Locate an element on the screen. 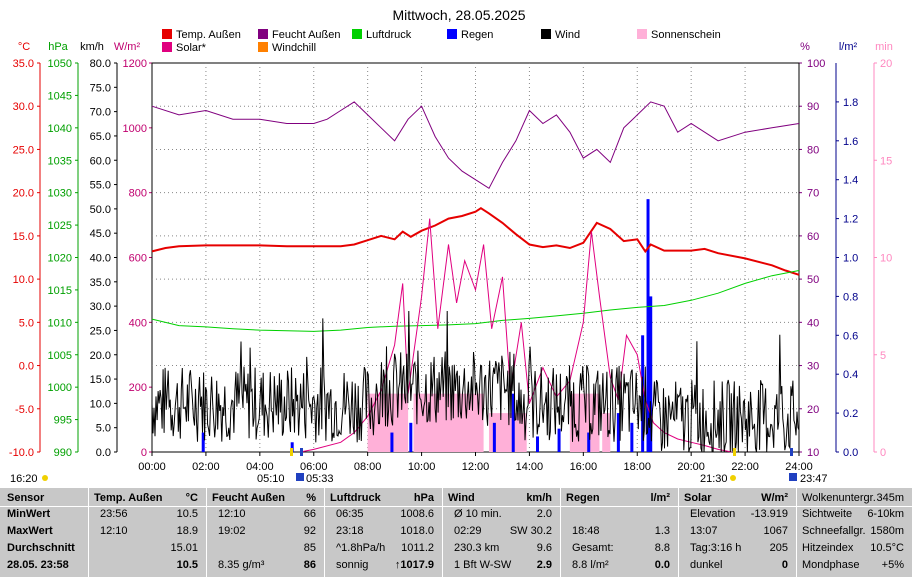 The width and height of the screenshot is (912, 577). rain-tick-label: 0.2 is located at coordinates (850, 414).